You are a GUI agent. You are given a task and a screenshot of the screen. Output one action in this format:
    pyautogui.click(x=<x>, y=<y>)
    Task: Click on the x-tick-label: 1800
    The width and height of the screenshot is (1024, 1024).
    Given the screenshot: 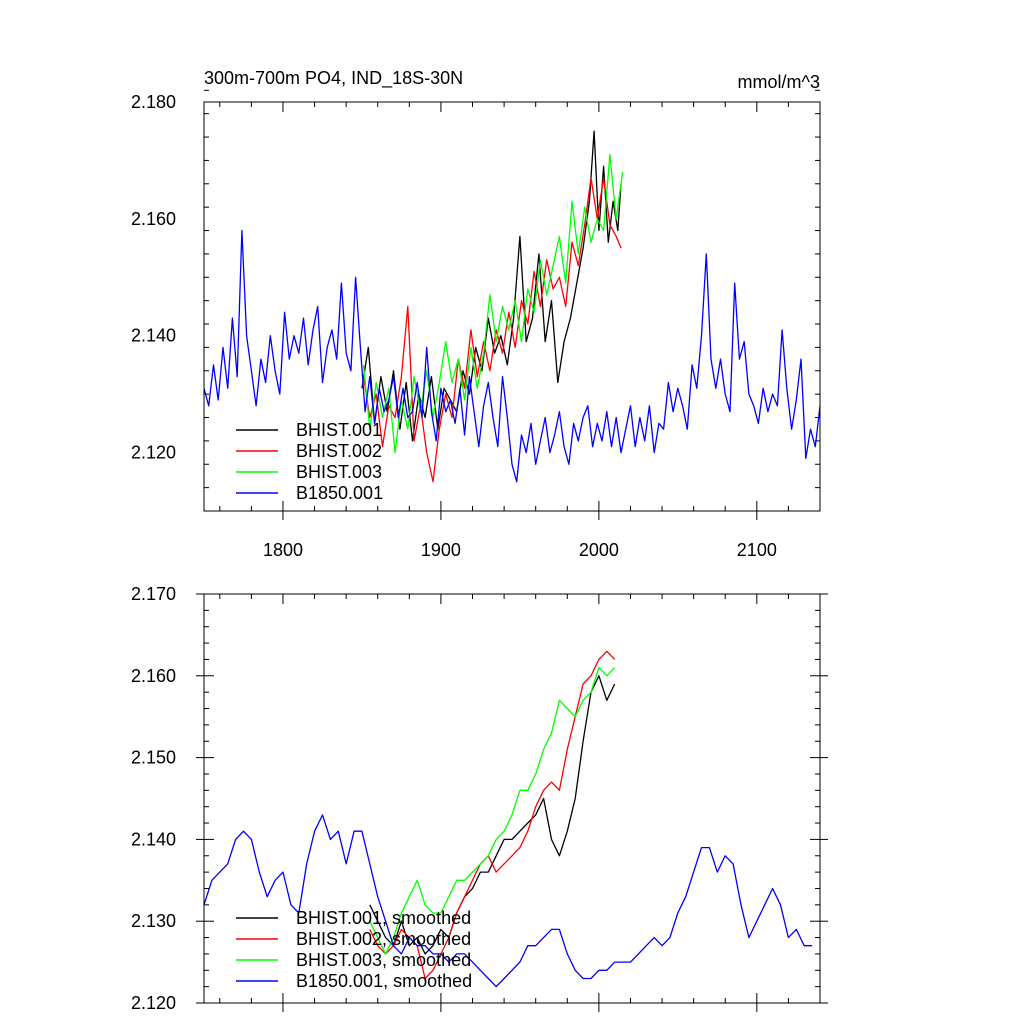 What is the action you would take?
    pyautogui.click(x=283, y=550)
    